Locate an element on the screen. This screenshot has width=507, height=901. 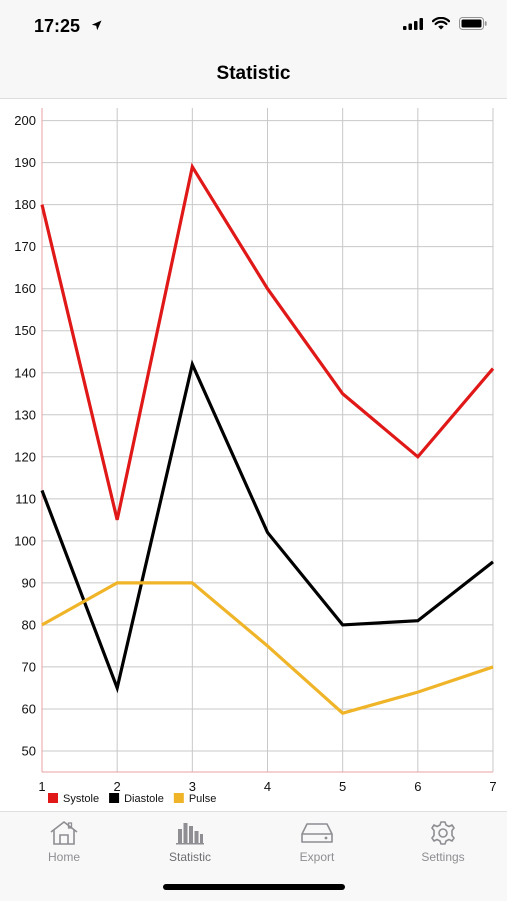
x-tick-label: 5 is located at coordinates (342, 786).